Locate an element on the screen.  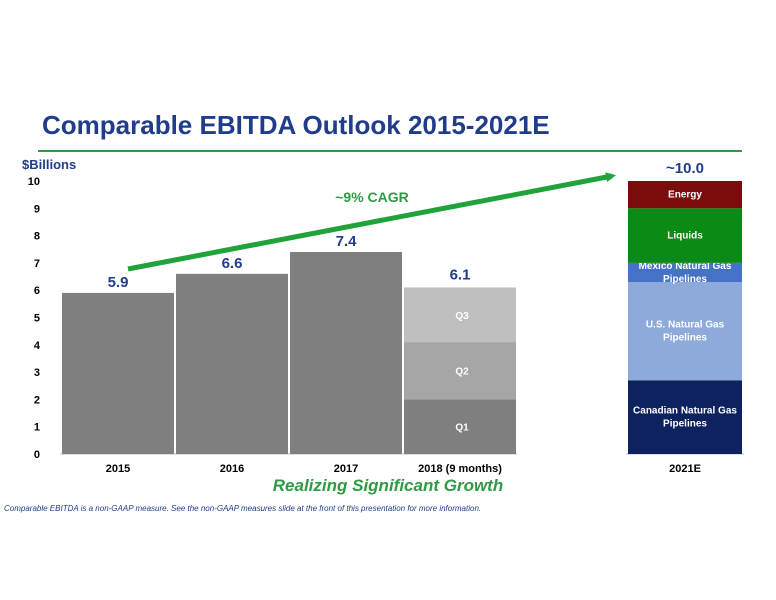
x-tick-label: 2017 is located at coordinates (346, 469).